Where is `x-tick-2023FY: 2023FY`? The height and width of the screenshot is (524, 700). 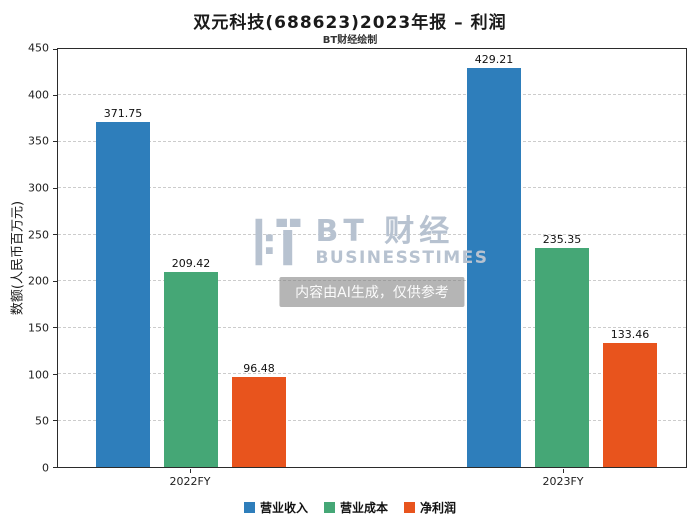
x-tick-2023FY: 2023FY is located at coordinates (563, 478).